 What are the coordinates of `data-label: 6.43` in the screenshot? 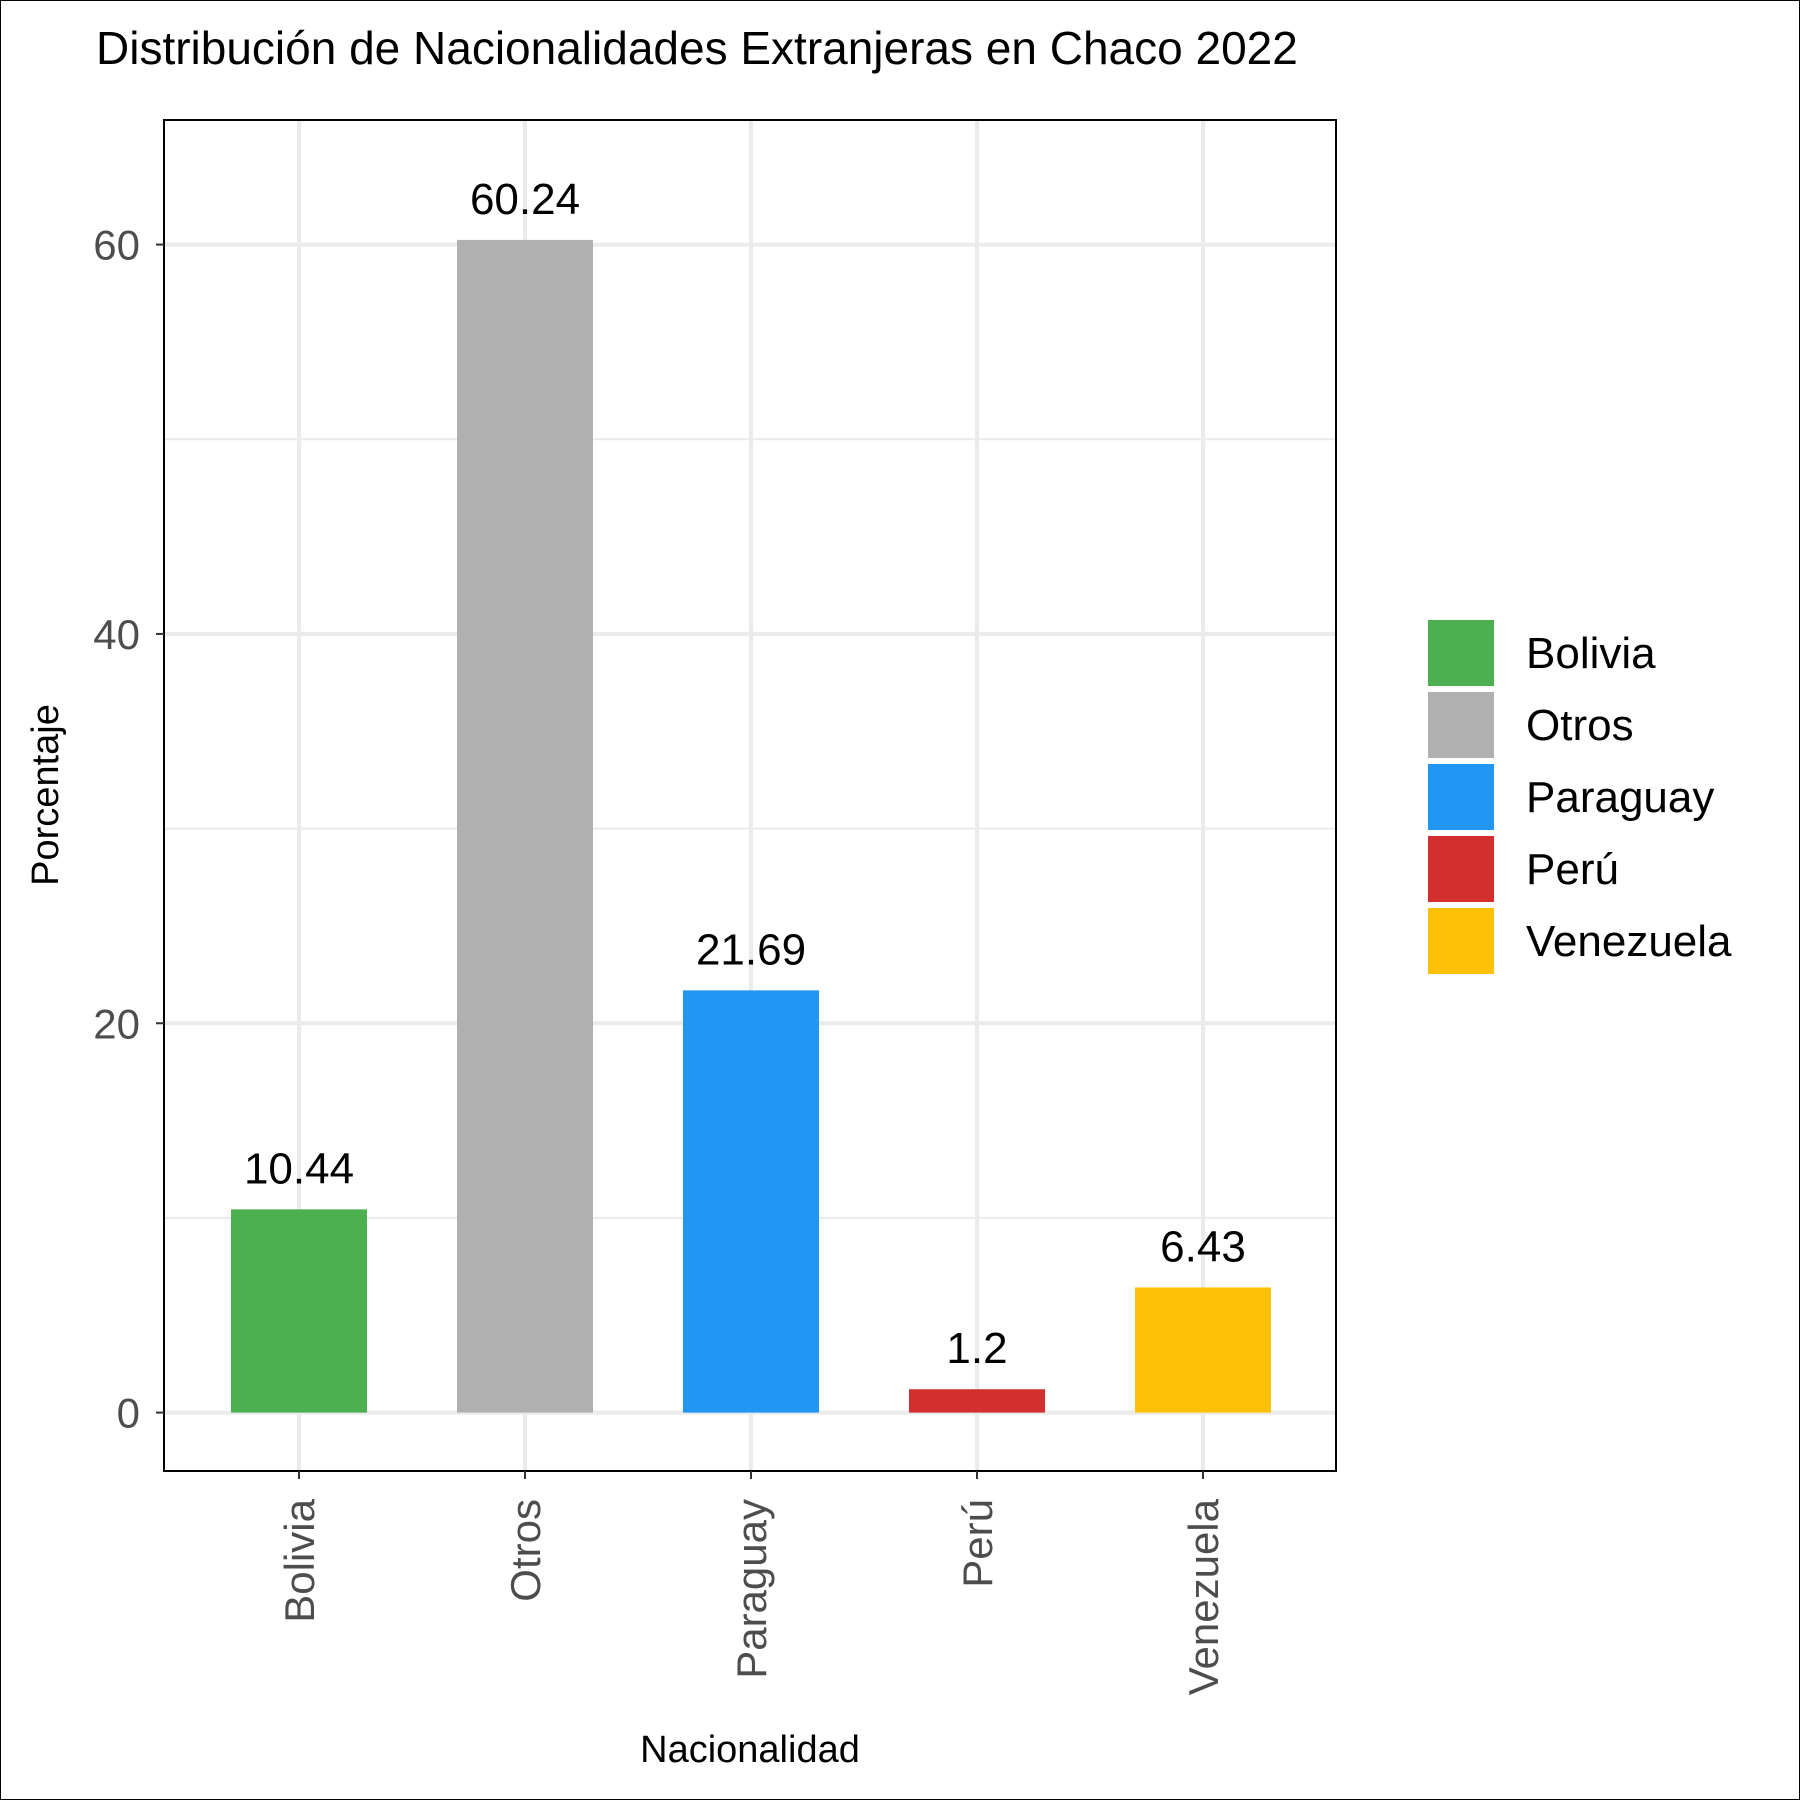 It's located at (1203, 1246).